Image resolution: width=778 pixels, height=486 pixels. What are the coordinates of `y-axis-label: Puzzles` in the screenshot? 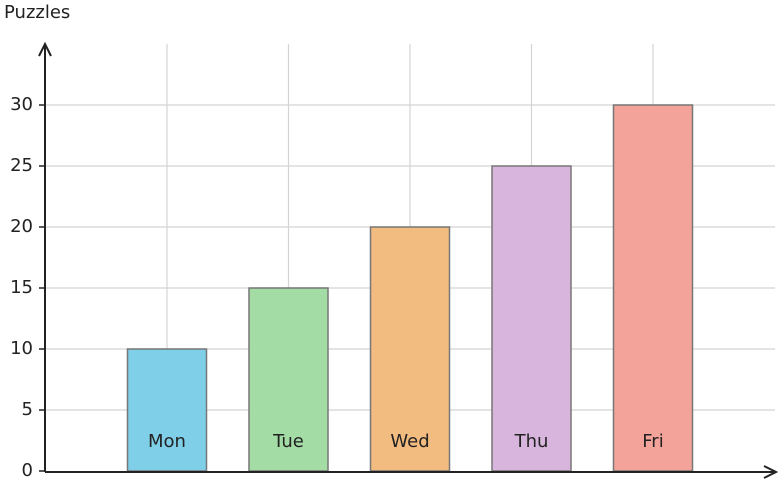 It's located at (37, 12).